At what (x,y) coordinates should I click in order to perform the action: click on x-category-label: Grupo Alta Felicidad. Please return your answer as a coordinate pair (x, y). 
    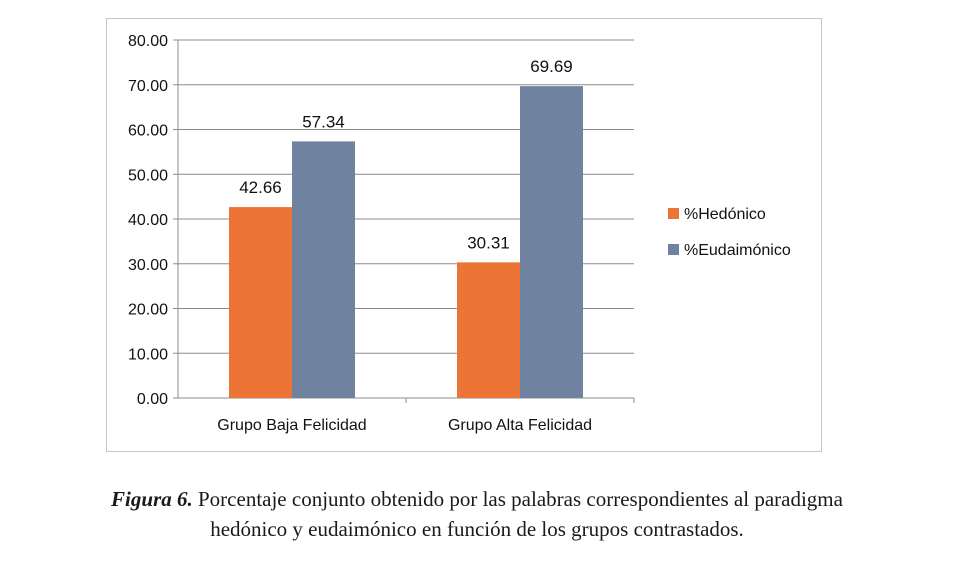
    Looking at the image, I should click on (520, 425).